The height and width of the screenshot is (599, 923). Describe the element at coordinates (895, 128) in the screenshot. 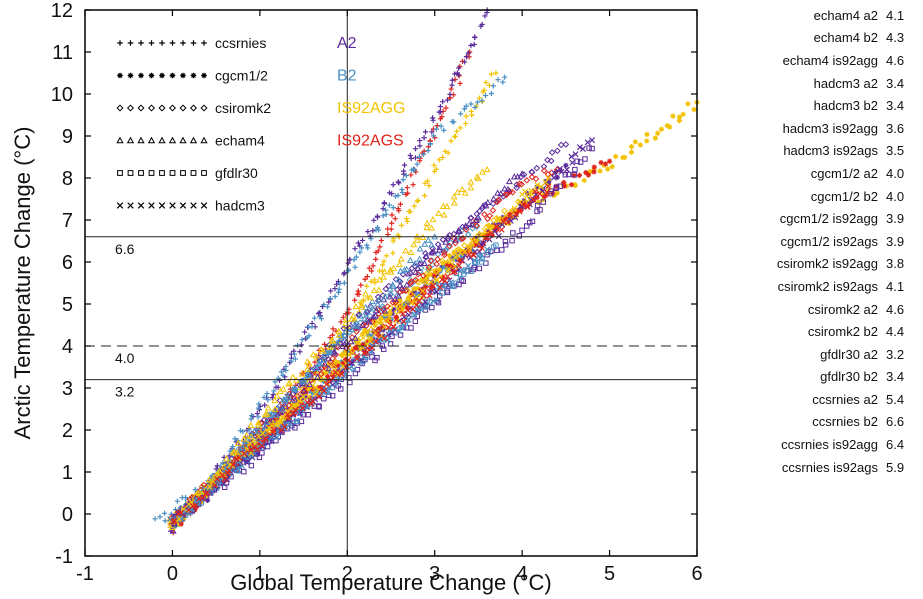

I see `row-value: 3.6` at that location.